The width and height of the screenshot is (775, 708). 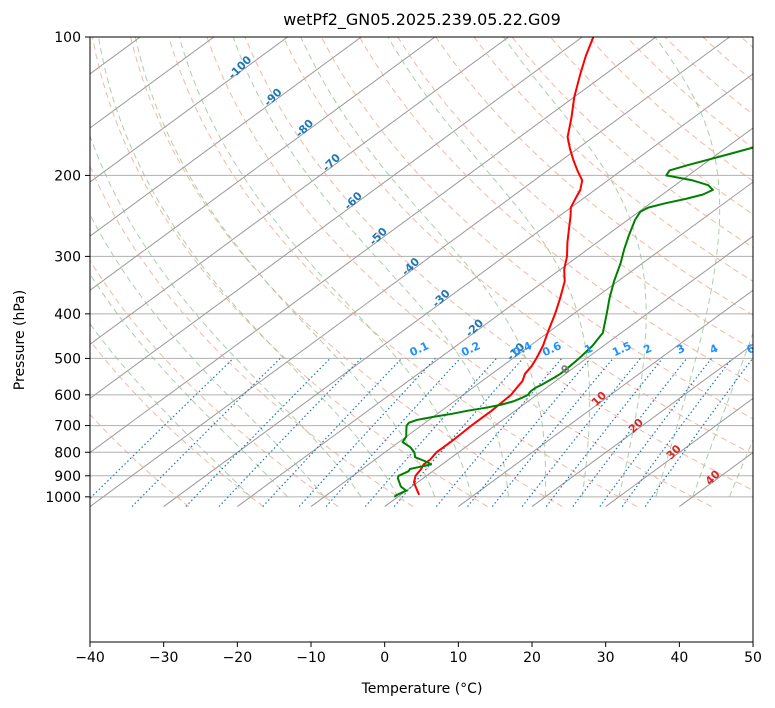 I want to click on x-tick-label: −20, so click(x=238, y=658).